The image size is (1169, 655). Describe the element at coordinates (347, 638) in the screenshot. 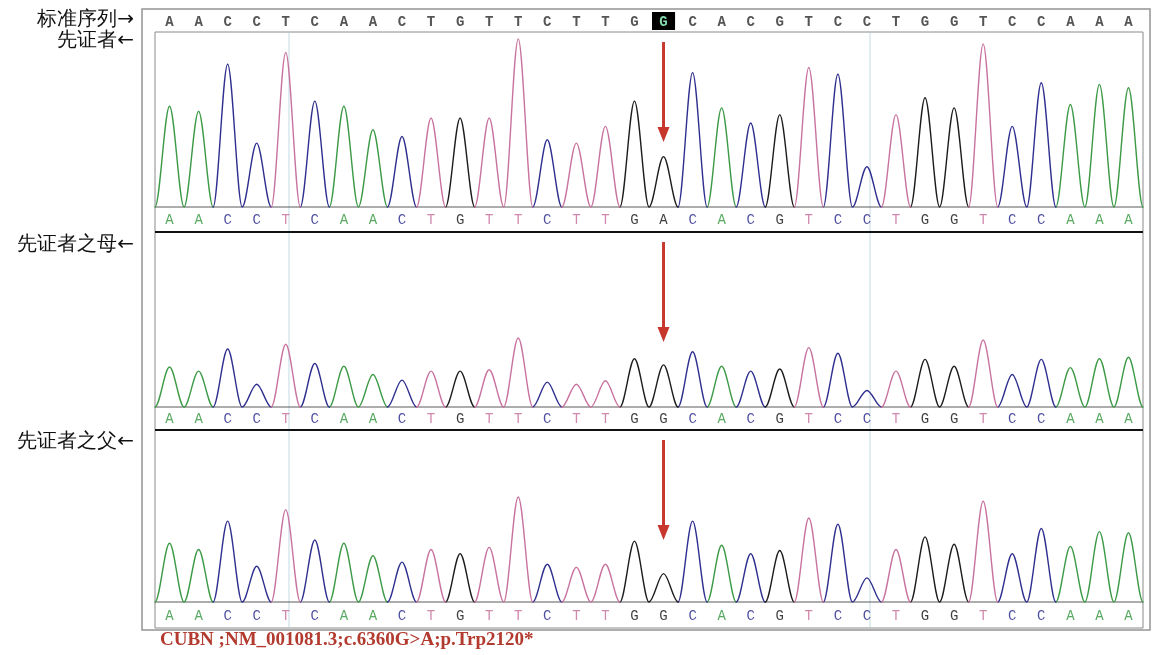

I see `text: CUBN ;NM_001081.3;c.6360G>A;p.Trp2120*` at that location.